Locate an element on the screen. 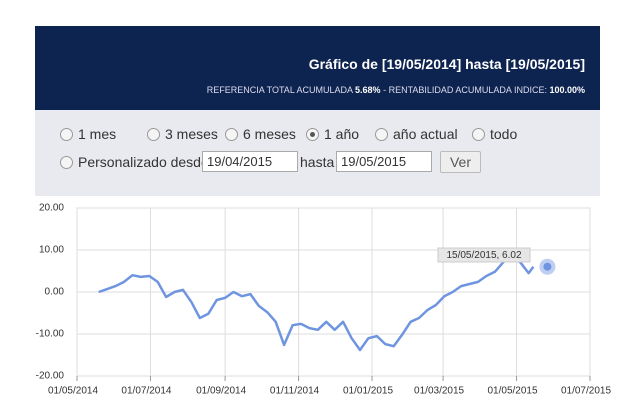  y-tick-label: -20.00 is located at coordinates (50, 376).